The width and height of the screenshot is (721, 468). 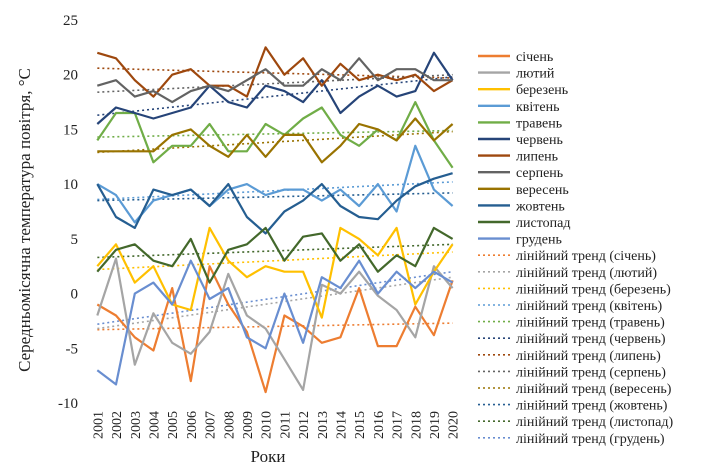 What do you see at coordinates (416, 425) in the screenshot?
I see `x-tick-label: 2018` at bounding box center [416, 425].